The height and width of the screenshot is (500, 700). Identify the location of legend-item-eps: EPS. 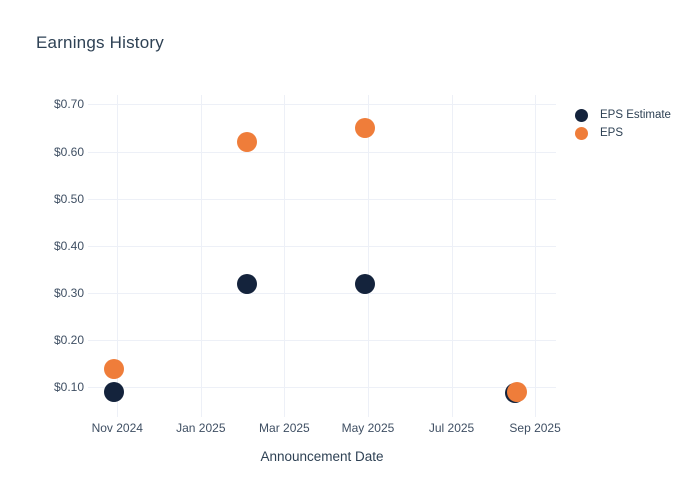
(623, 133).